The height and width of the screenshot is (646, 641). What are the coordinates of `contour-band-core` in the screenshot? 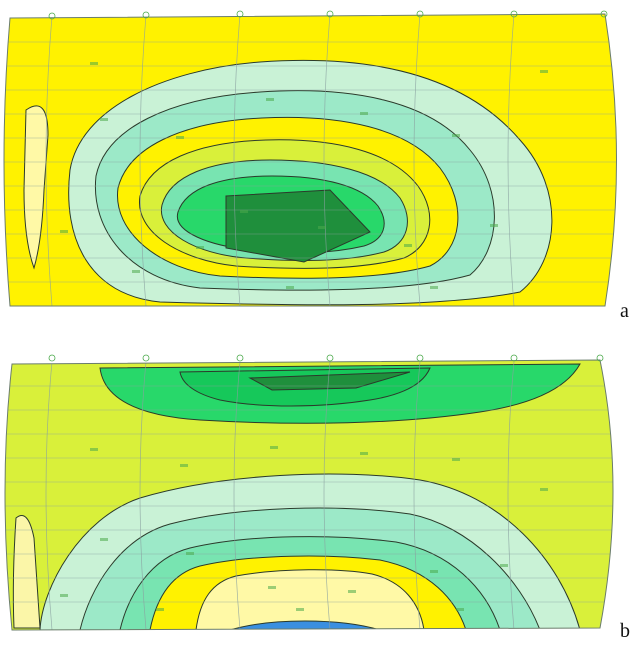 It's located at (298, 226).